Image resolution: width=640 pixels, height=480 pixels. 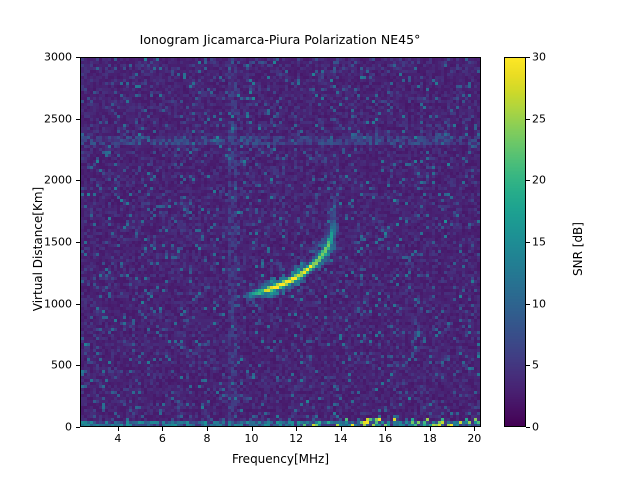 I want to click on colorbar-tick-label: 10, so click(x=539, y=304).